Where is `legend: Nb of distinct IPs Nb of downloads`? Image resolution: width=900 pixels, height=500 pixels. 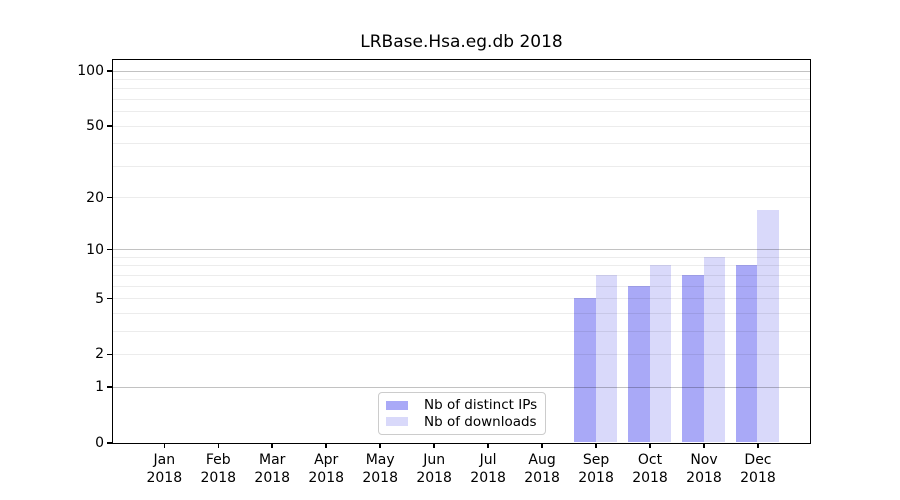
legend: Nb of distinct IPs Nb of downloads is located at coordinates (462, 413).